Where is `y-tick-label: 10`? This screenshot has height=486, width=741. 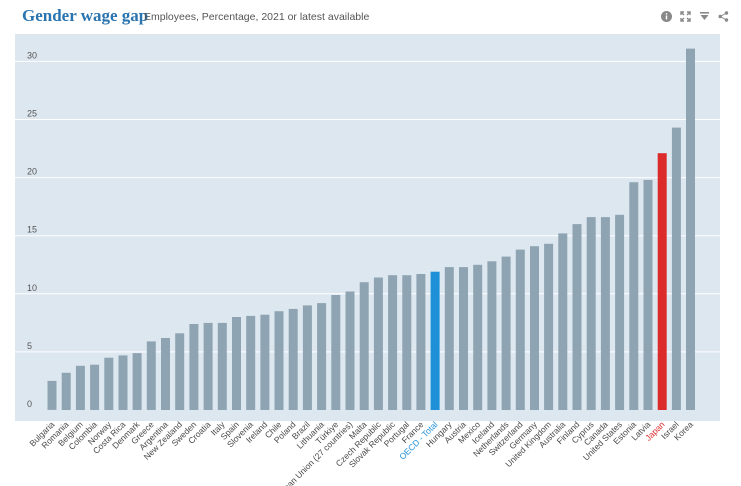
y-tick-label: 10 is located at coordinates (32, 288).